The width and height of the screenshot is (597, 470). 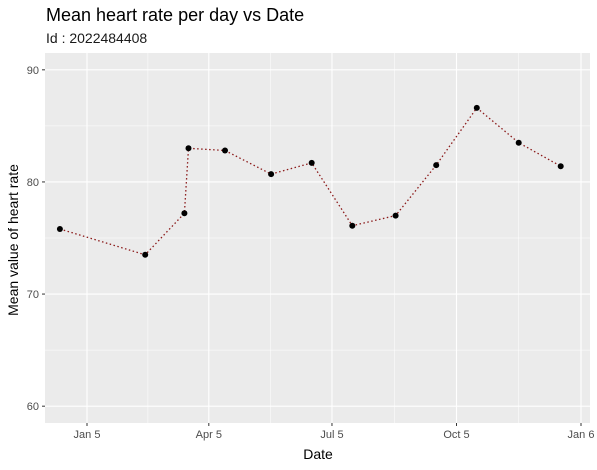 What do you see at coordinates (318, 454) in the screenshot?
I see `x-axis-label: Date` at bounding box center [318, 454].